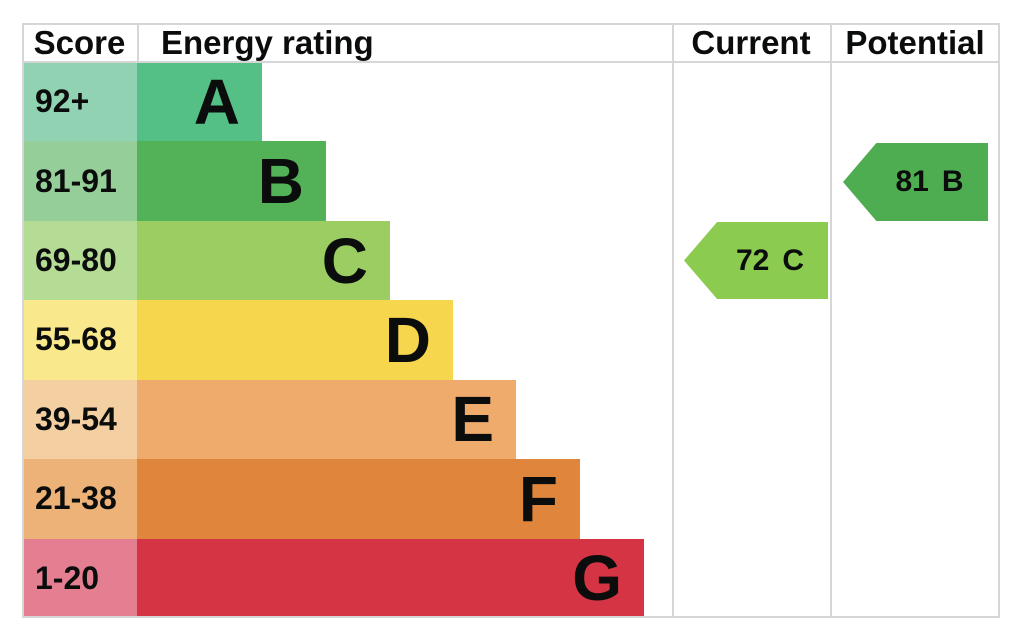  Describe the element at coordinates (280, 181) in the screenshot. I see `rating-letter: B` at that location.